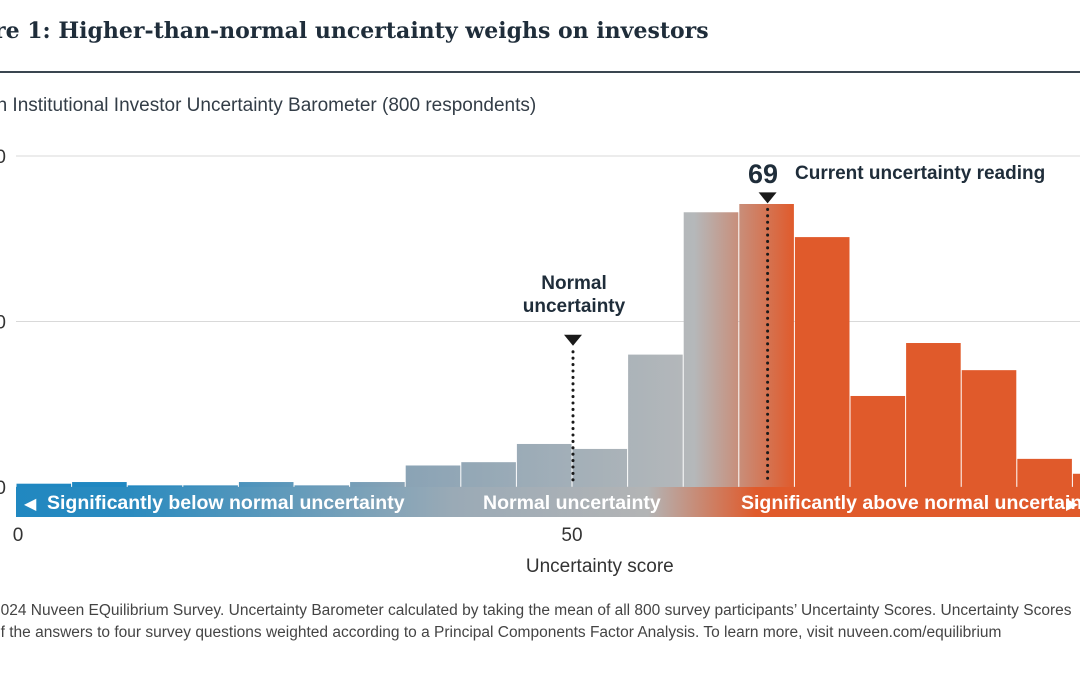  What do you see at coordinates (767, 198) in the screenshot?
I see `current-marker-triangle-icon` at bounding box center [767, 198].